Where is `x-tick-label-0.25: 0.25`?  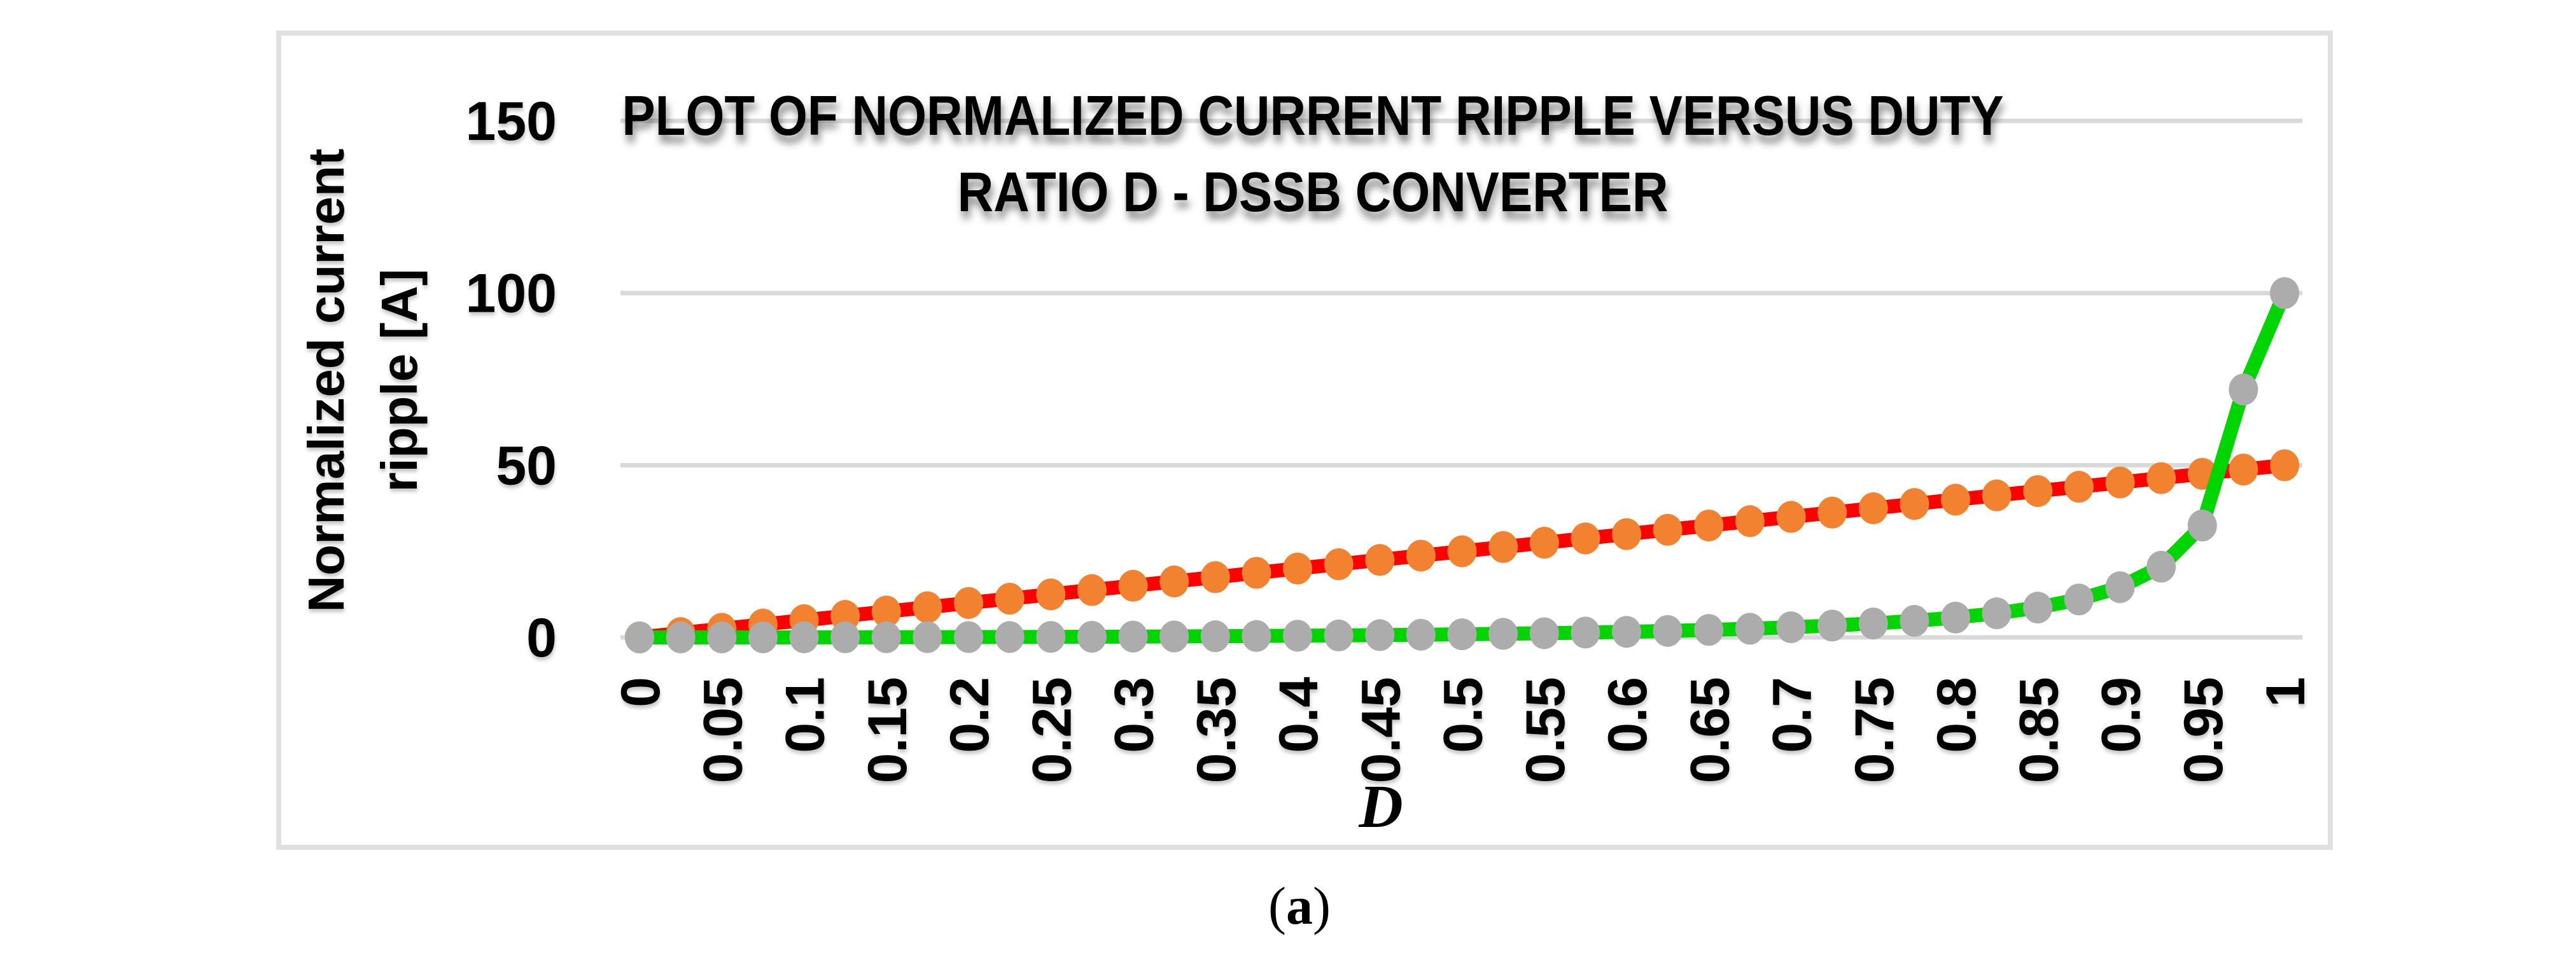 x-tick-label-0.25: 0.25 is located at coordinates (1051, 730).